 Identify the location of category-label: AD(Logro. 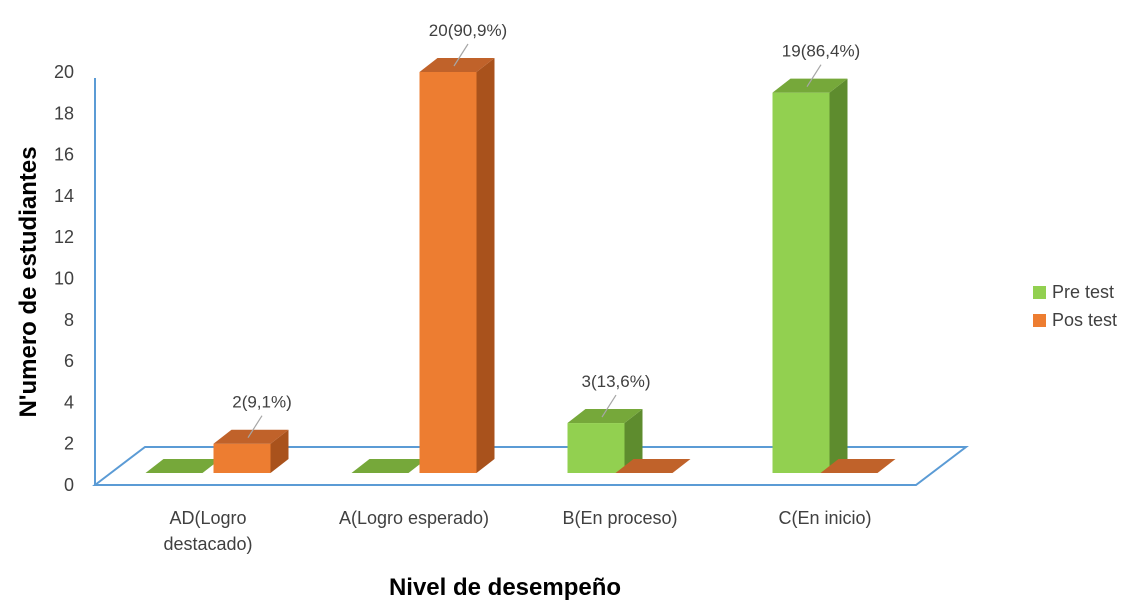
(207, 518).